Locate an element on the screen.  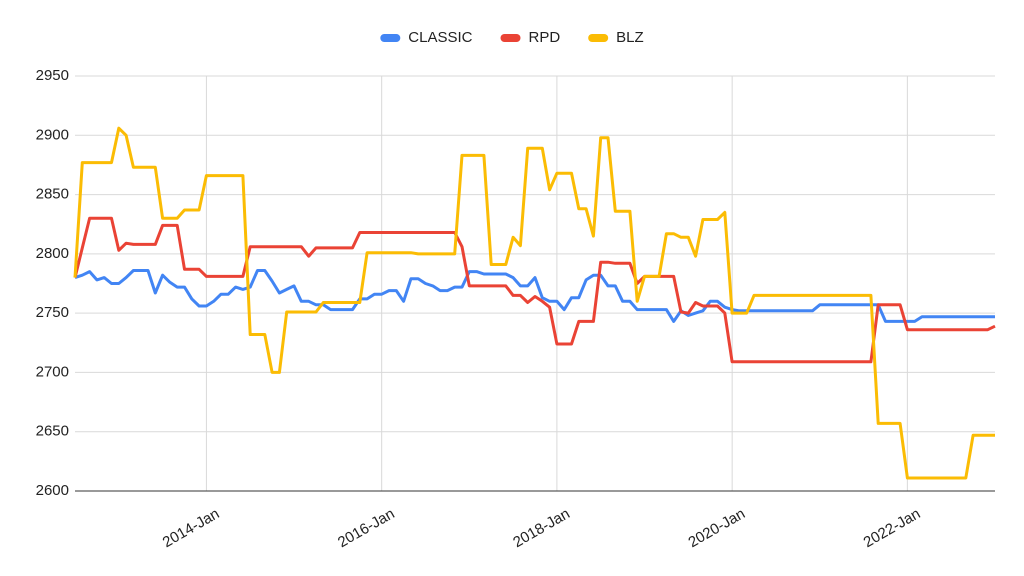
legend-item: BLZ is located at coordinates (616, 37).